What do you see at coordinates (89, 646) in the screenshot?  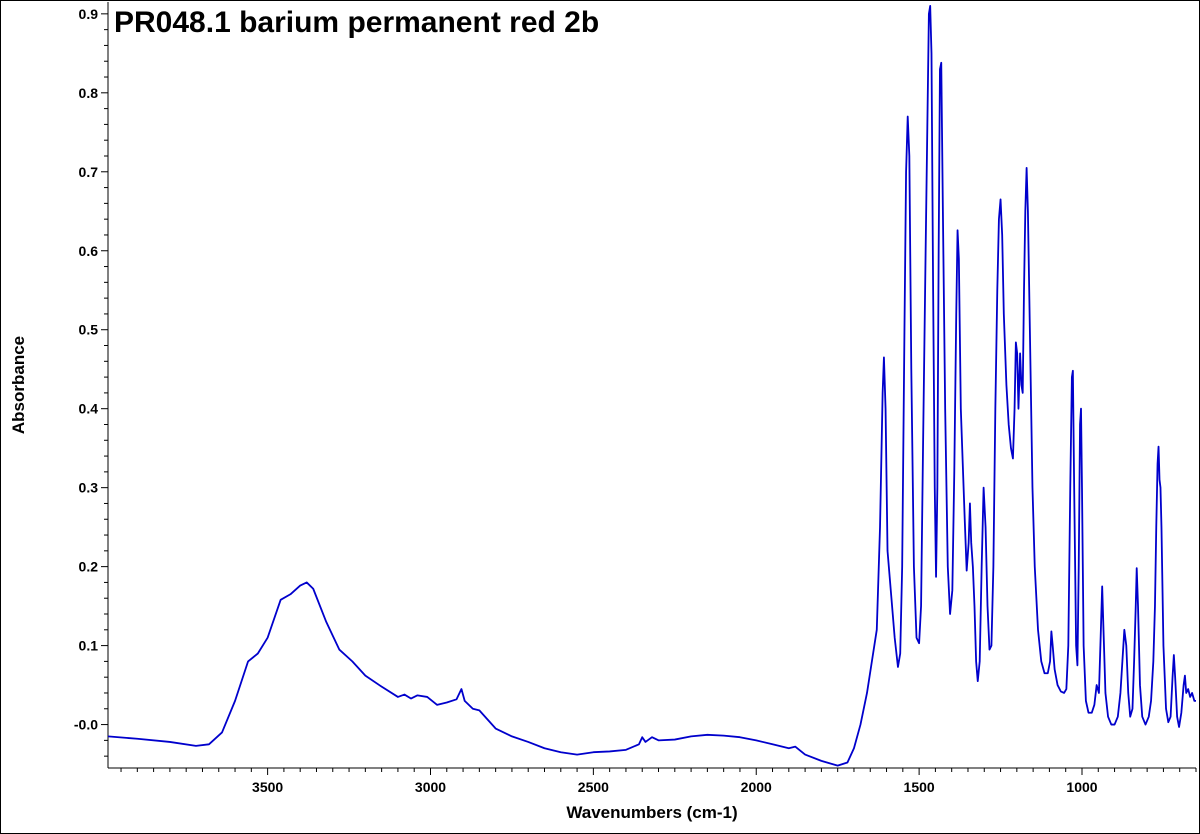 I see `y-tick-label: 0.1` at bounding box center [89, 646].